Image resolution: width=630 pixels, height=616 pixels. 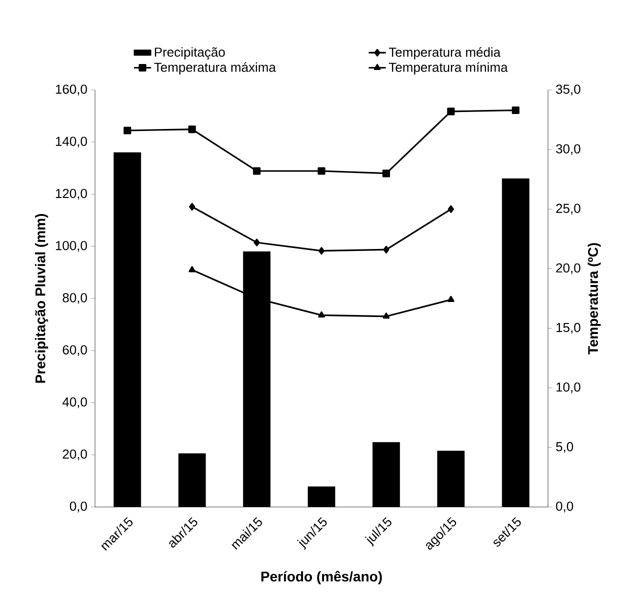 What do you see at coordinates (41, 298) in the screenshot?
I see `y-axis-title: Precipitação Pluvial (mm)` at bounding box center [41, 298].